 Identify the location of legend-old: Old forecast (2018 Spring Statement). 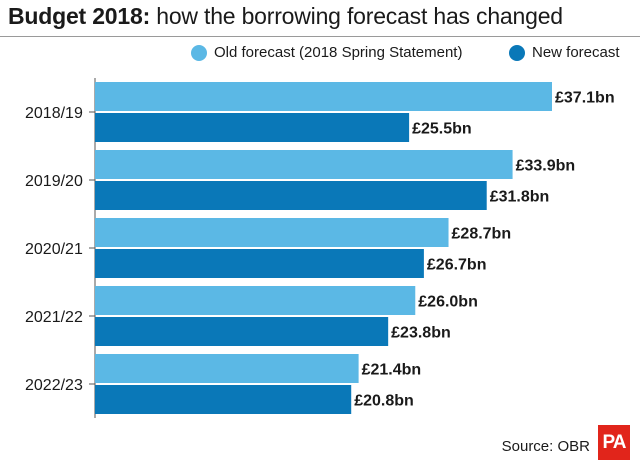
(326, 52).